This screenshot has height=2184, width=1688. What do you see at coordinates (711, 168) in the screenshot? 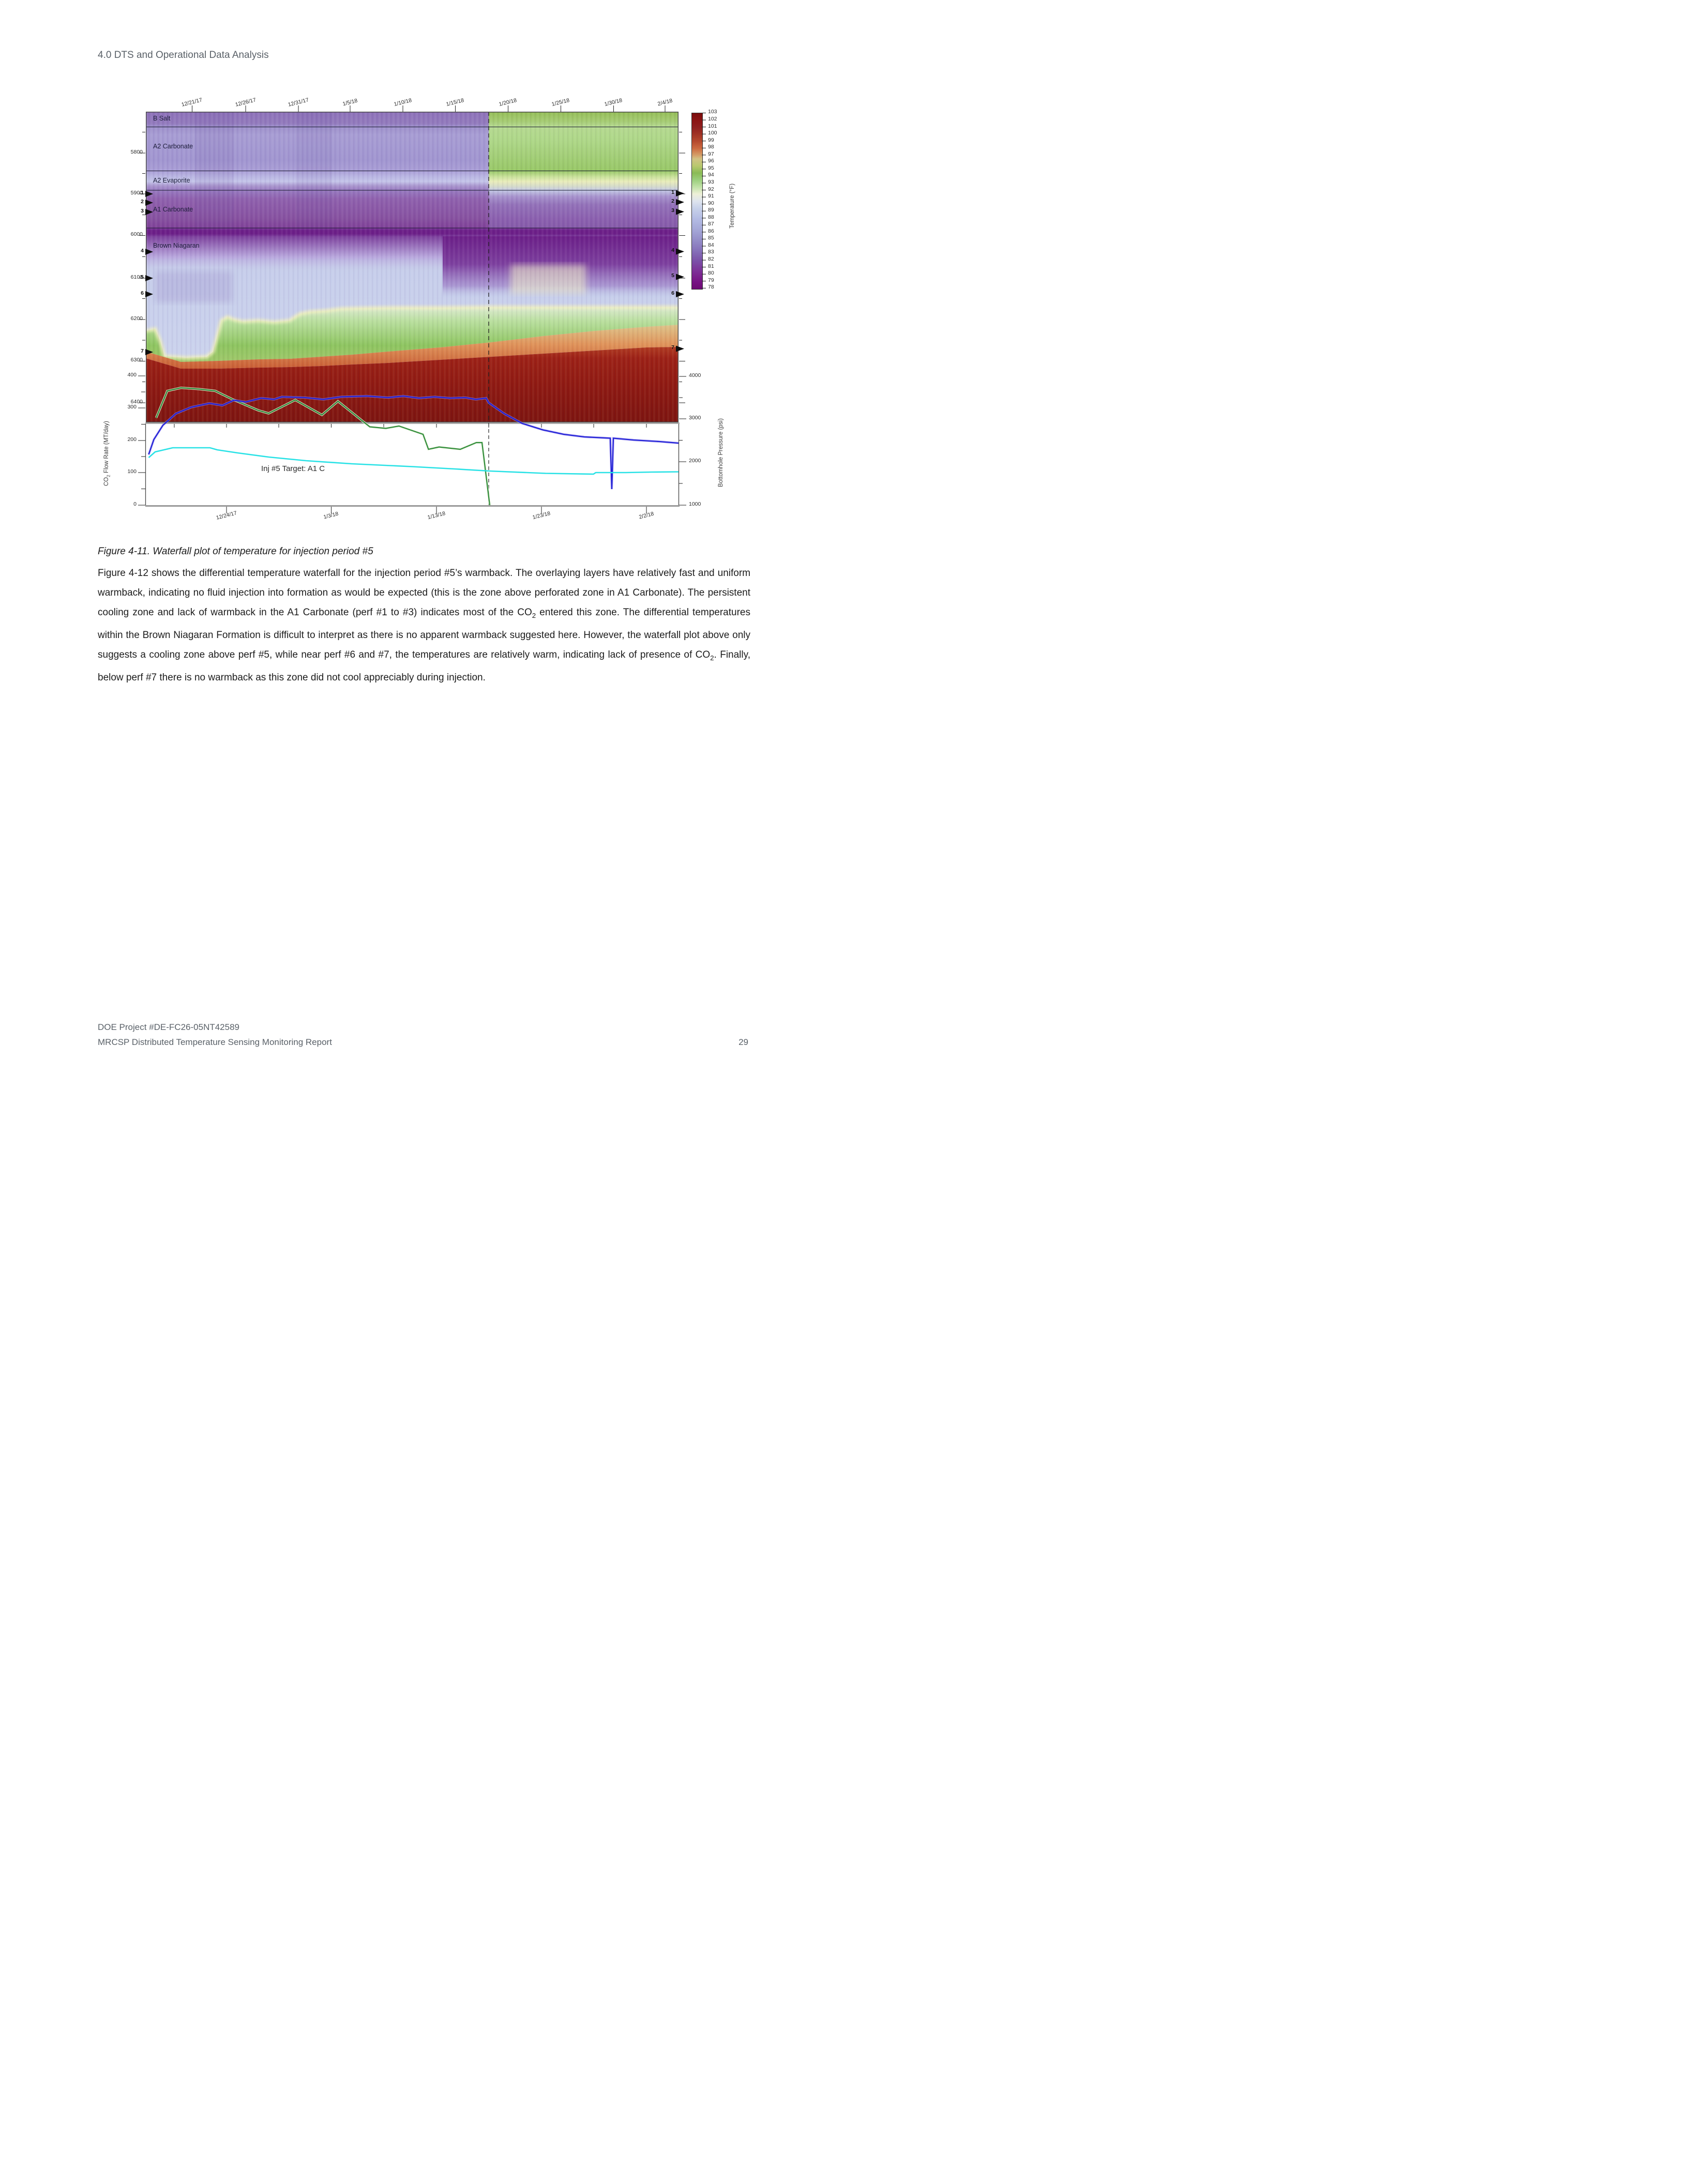
I see `temp-tick-label: 95` at bounding box center [711, 168].